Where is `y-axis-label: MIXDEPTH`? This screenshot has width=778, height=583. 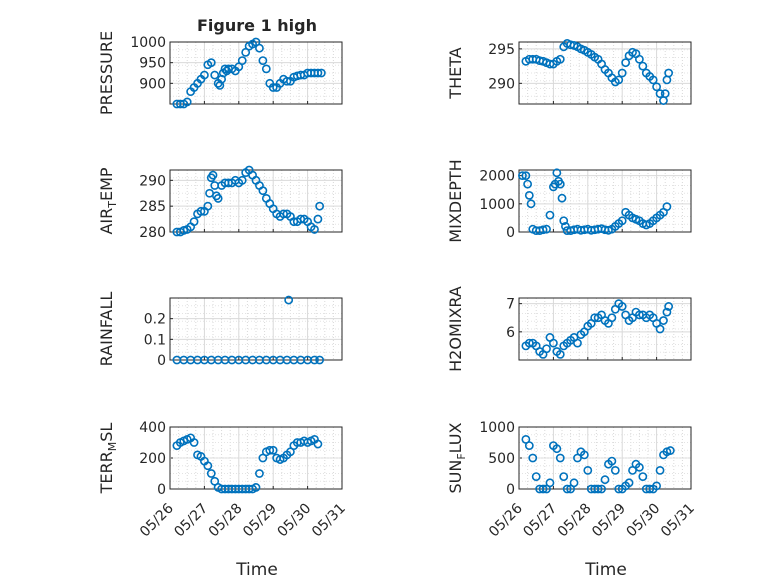
y-axis-label: MIXDEPTH is located at coordinates (455, 200).